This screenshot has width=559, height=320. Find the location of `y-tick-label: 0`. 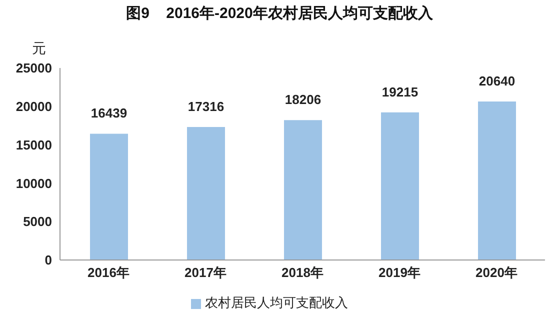

y-tick-label: 0 is located at coordinates (48, 260).